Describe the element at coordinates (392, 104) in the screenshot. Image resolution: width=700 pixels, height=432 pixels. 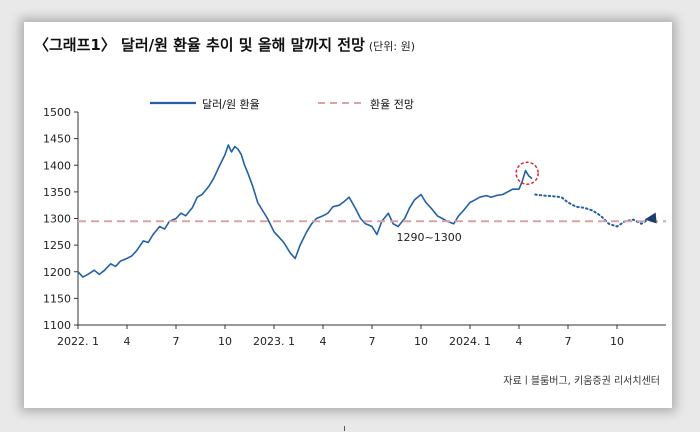
I see `legend-label-forecast: 환율 전망` at that location.